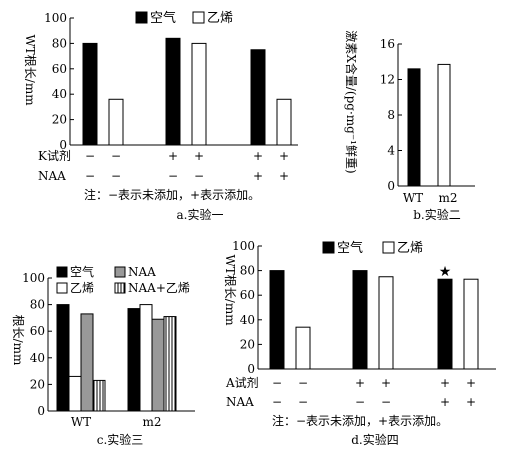  What do you see at coordinates (184, 18) in the screenshot?
I see `chart-a-legend: 空气 乙烯` at bounding box center [184, 18].